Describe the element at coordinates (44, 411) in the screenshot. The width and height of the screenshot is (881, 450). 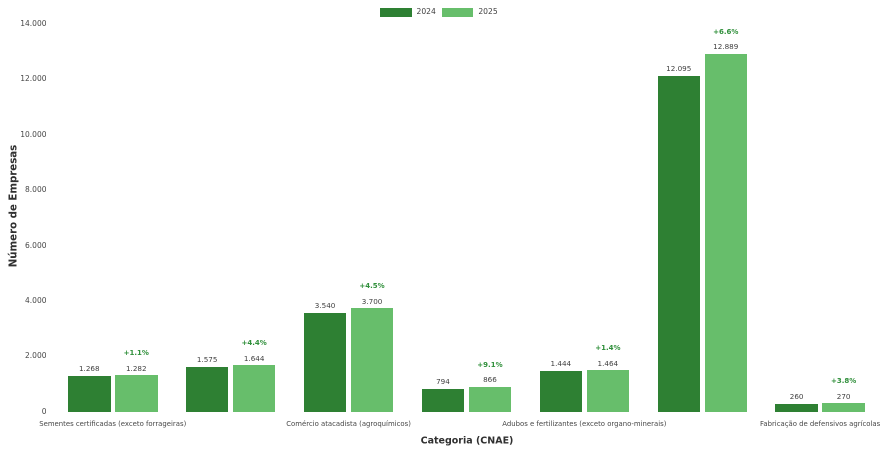
I see `y-tick-label: 0` at that location.